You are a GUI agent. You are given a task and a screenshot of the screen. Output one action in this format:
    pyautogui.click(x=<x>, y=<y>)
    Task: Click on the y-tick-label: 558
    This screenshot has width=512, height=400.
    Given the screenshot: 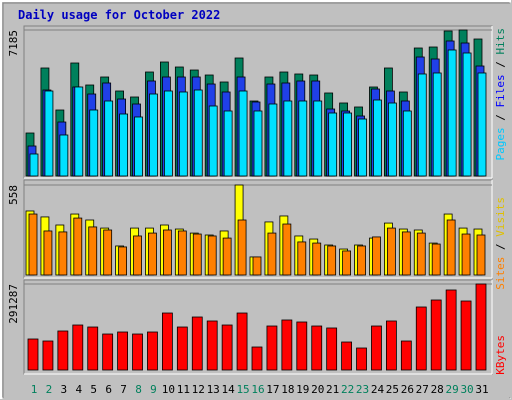 What is the action you would take?
    pyautogui.click(x=13, y=195)
    